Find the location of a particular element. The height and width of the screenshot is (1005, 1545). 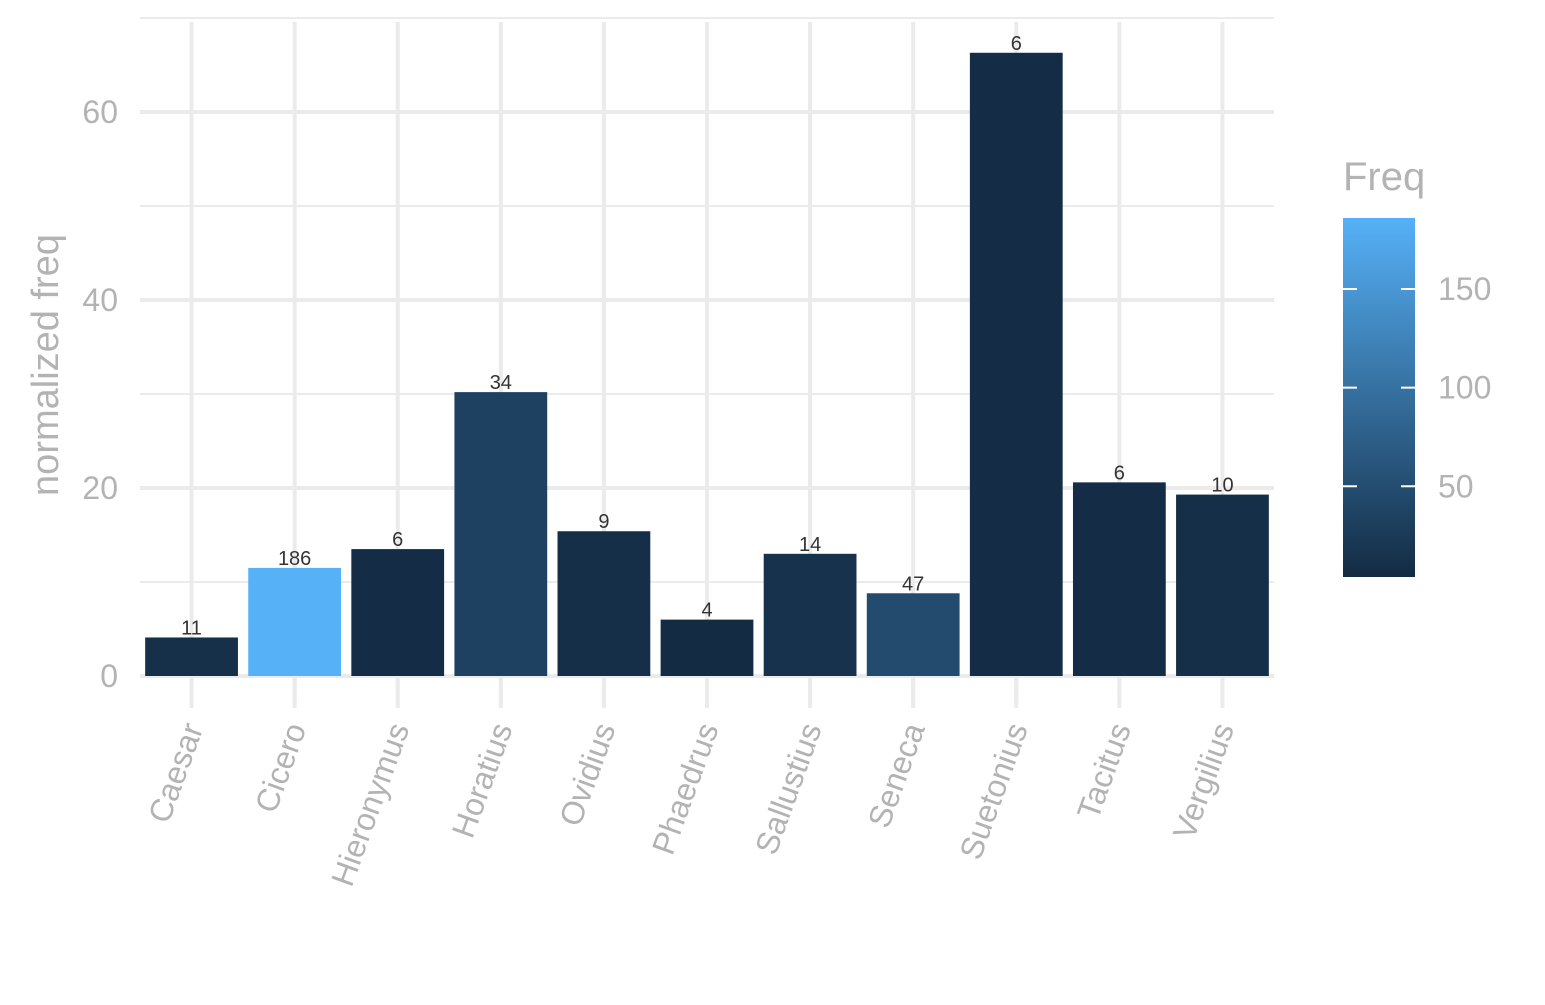

x-tick-label: Sallustius is located at coordinates (788, 788).